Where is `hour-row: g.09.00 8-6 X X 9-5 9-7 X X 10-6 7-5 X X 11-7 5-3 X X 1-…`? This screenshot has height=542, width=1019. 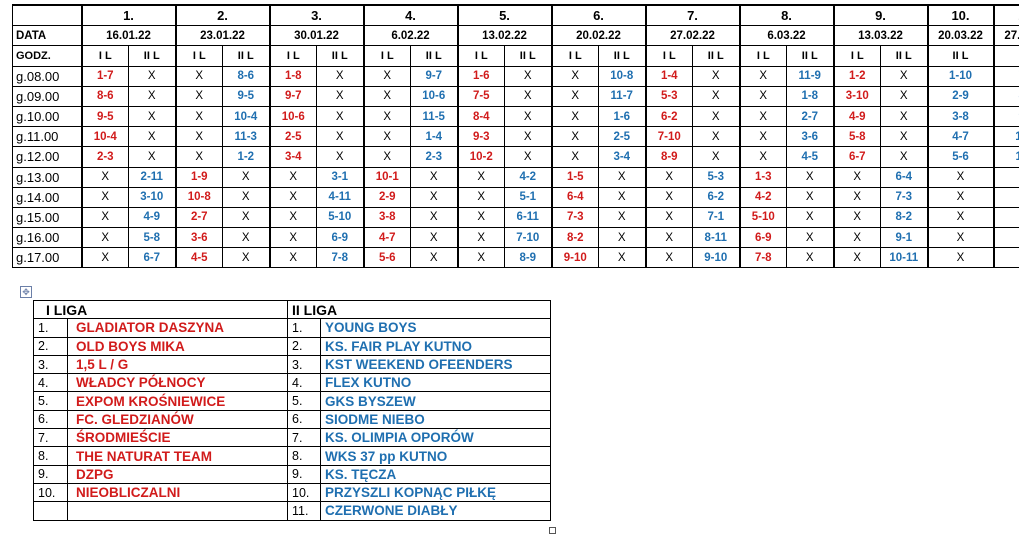
hour-row: g.09.00 8-6 X X 9-5 9-7 X X 10-6 7-5 X X 11-7 5-3 X X 1-… is located at coordinates (515, 96).